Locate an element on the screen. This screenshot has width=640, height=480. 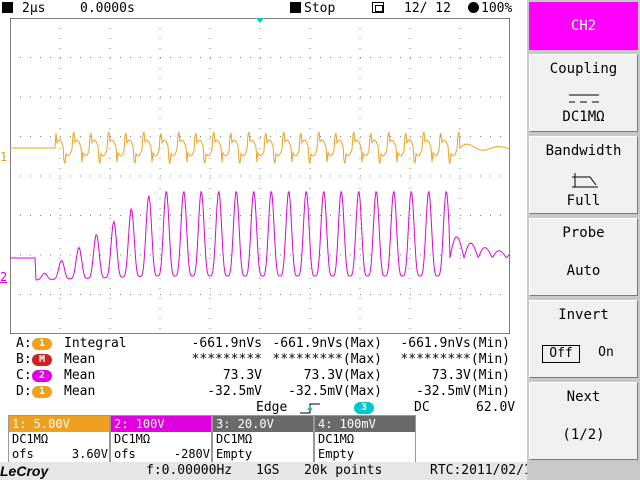
invert-off-option: Off is located at coordinates (561, 354).